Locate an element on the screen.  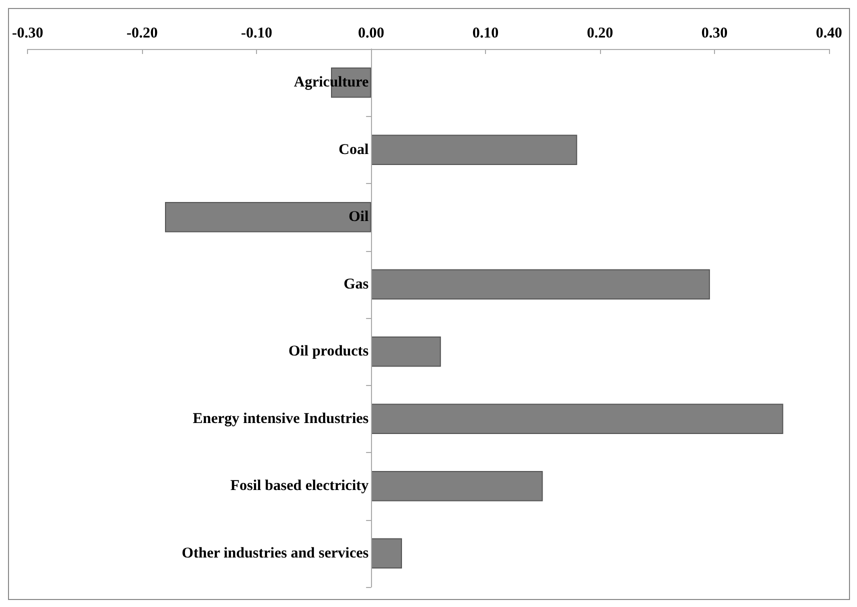
x-tick-label: 0.20 is located at coordinates (600, 34).